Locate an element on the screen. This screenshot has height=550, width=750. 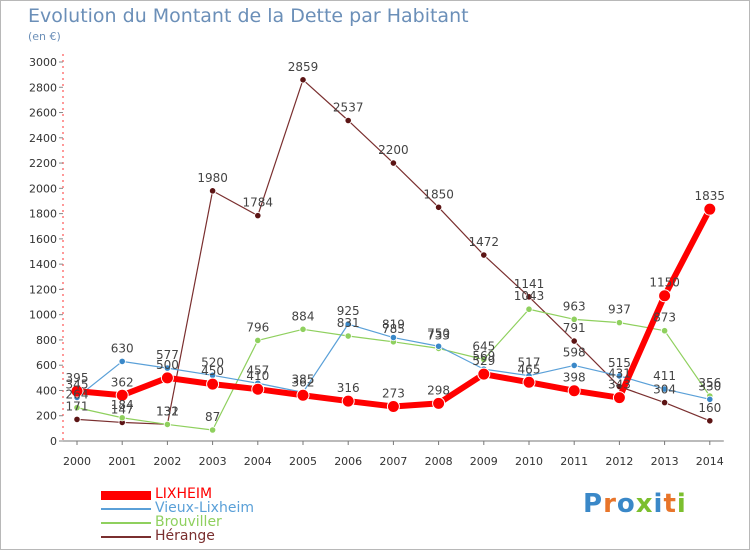
data-label-lixheim: 1150 is located at coordinates (664, 283).